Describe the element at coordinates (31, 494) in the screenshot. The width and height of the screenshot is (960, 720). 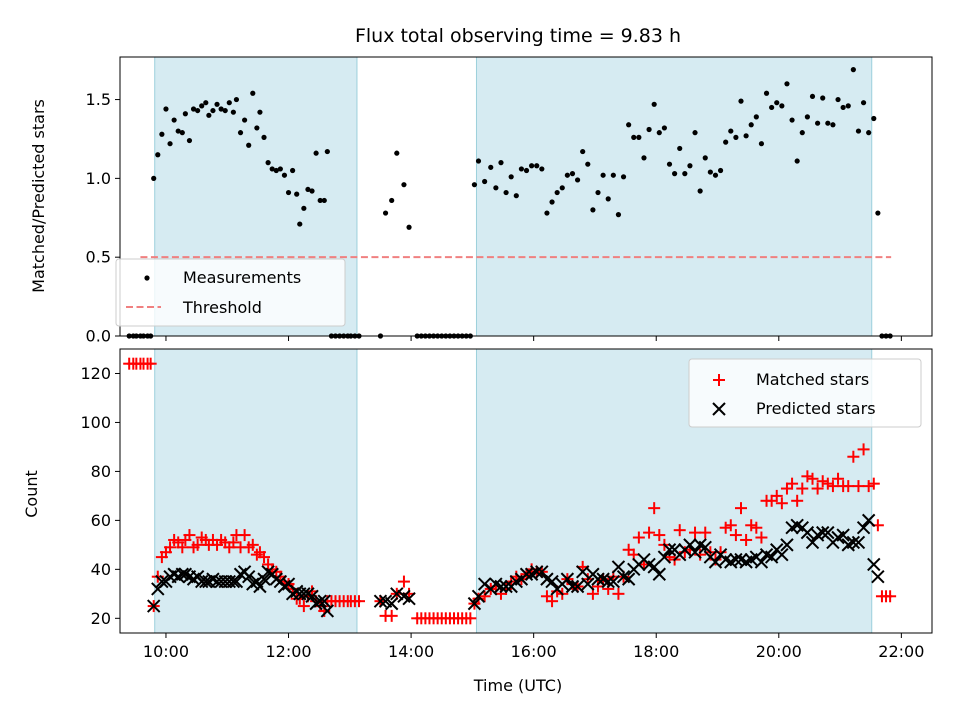
I see `bottom-y-axis-label: Count` at that location.